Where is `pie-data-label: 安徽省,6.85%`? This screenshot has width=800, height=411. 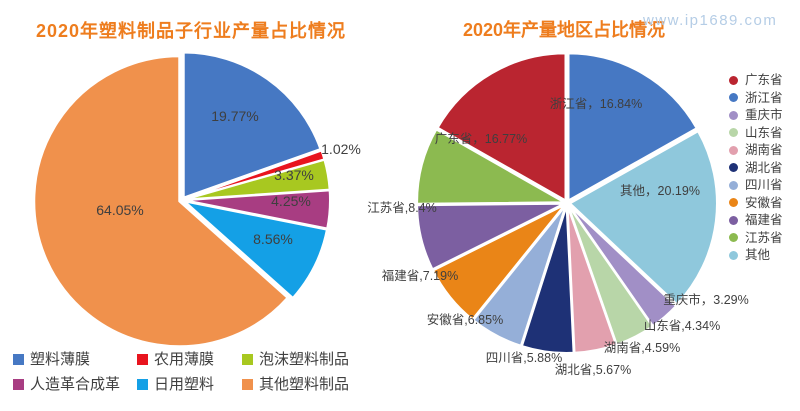
pie-data-label: 安徽省,6.85% is located at coordinates (465, 319).